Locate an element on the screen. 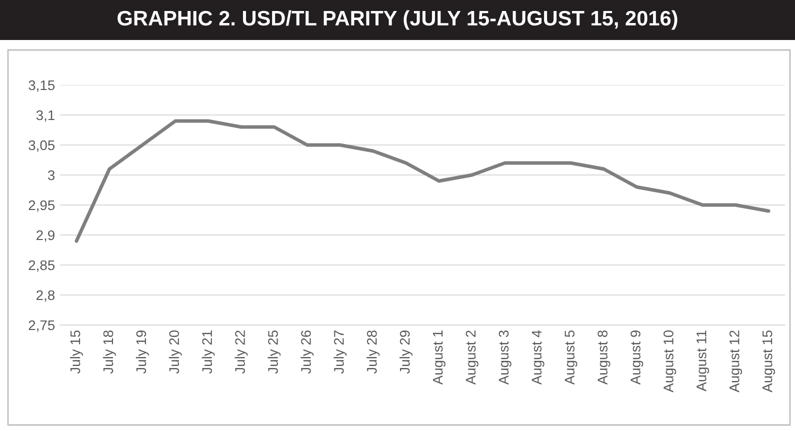 The width and height of the screenshot is (795, 431). x-tick-label: July 21 is located at coordinates (208, 352).